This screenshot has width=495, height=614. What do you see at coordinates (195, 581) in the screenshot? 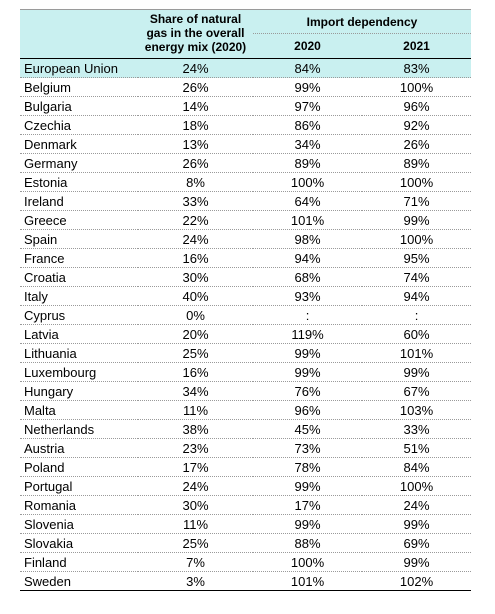
I see `share-cell: 3%` at bounding box center [195, 581].